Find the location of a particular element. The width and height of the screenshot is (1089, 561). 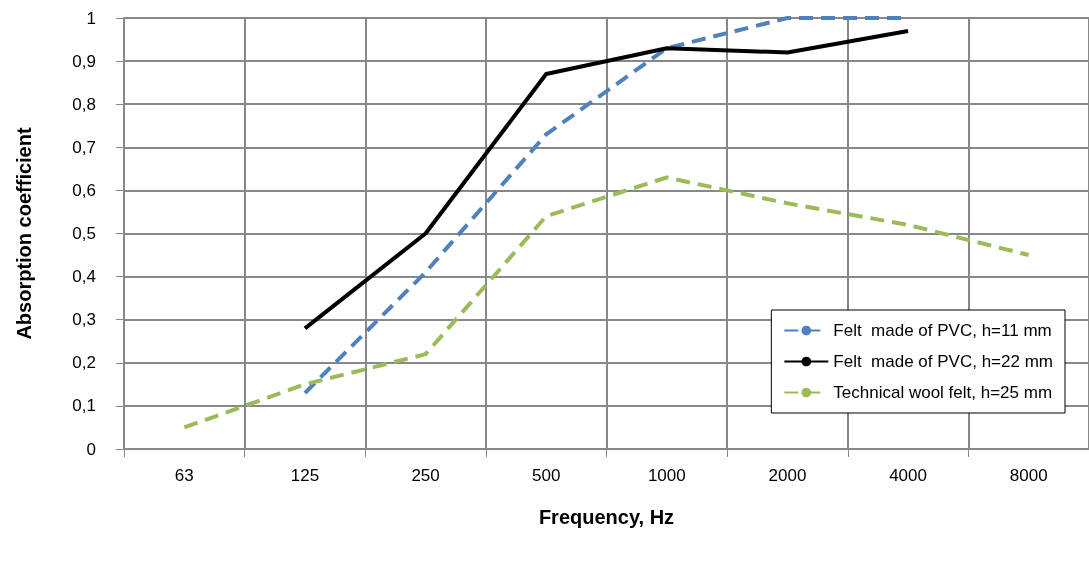

y-tick-label: 0,6 is located at coordinates (84, 190).